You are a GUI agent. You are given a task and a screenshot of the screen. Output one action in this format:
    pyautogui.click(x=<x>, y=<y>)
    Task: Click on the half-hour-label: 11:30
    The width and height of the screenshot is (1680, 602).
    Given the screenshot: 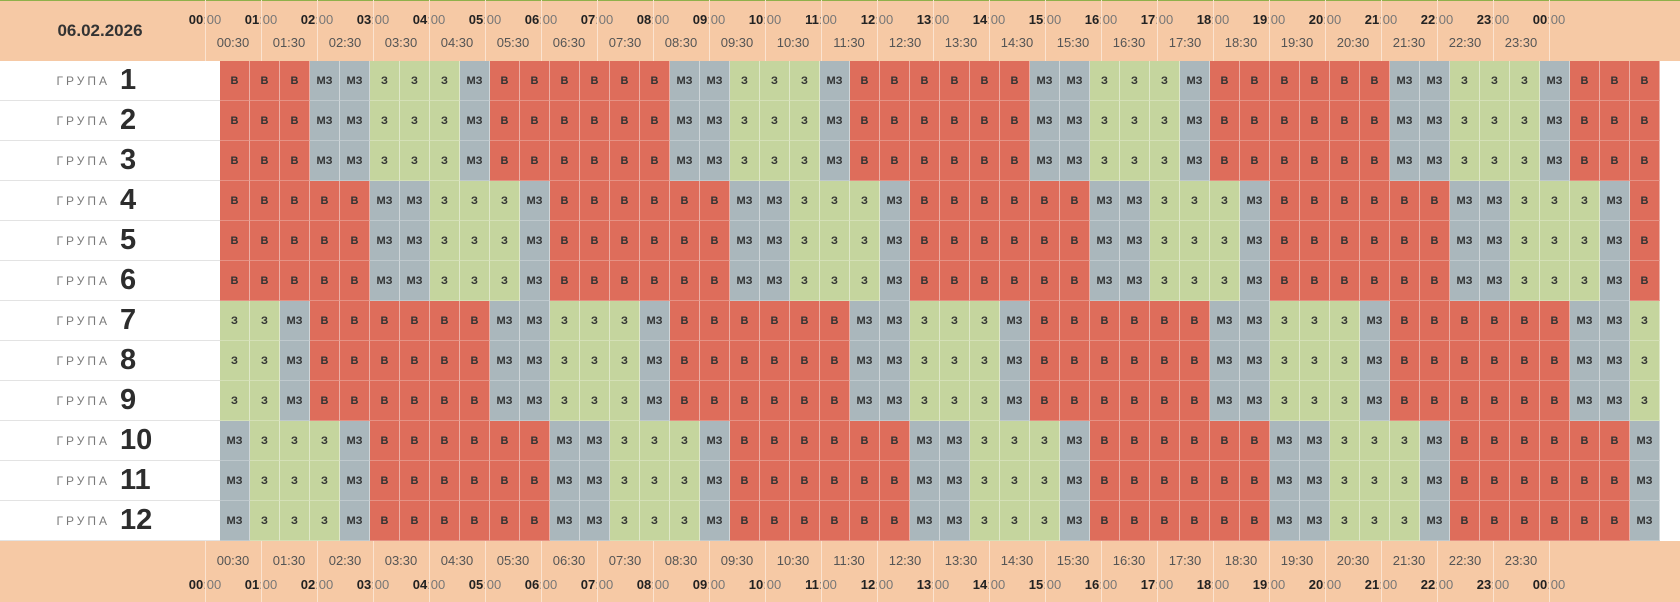 What is the action you would take?
    pyautogui.click(x=849, y=42)
    